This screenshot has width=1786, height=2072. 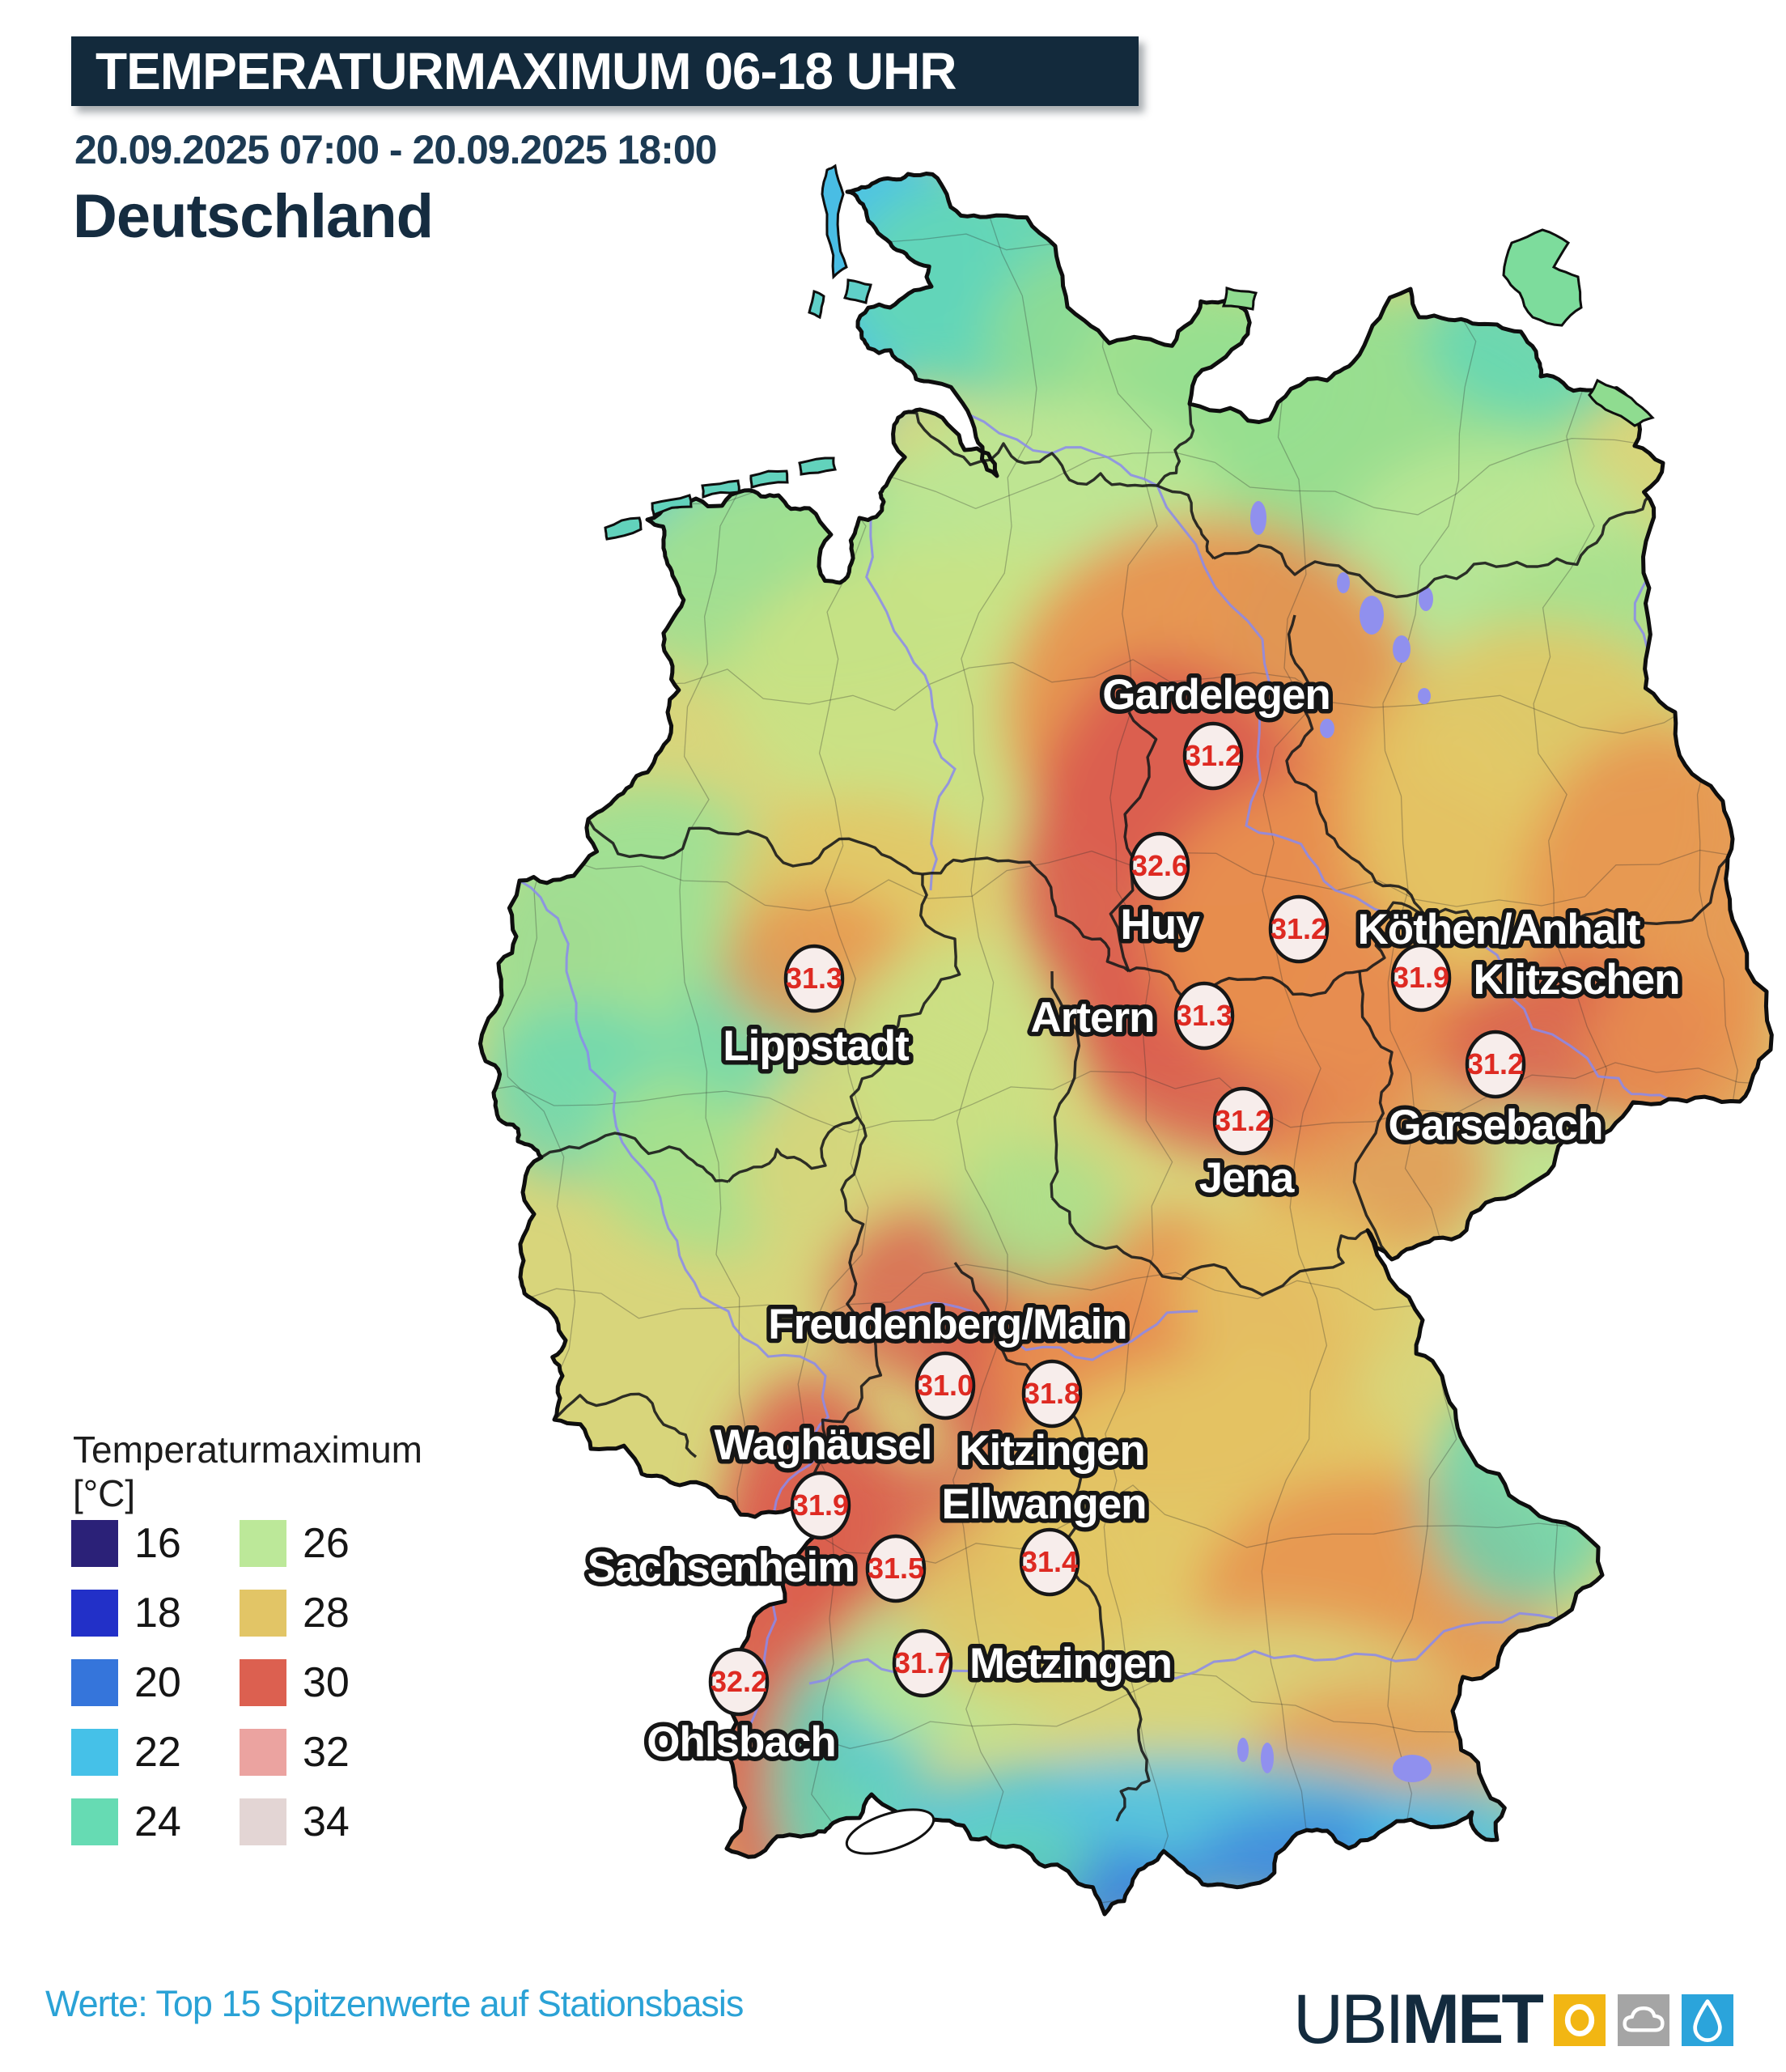 I want to click on station: 31.5 Sachsenheim, so click(x=755, y=1568).